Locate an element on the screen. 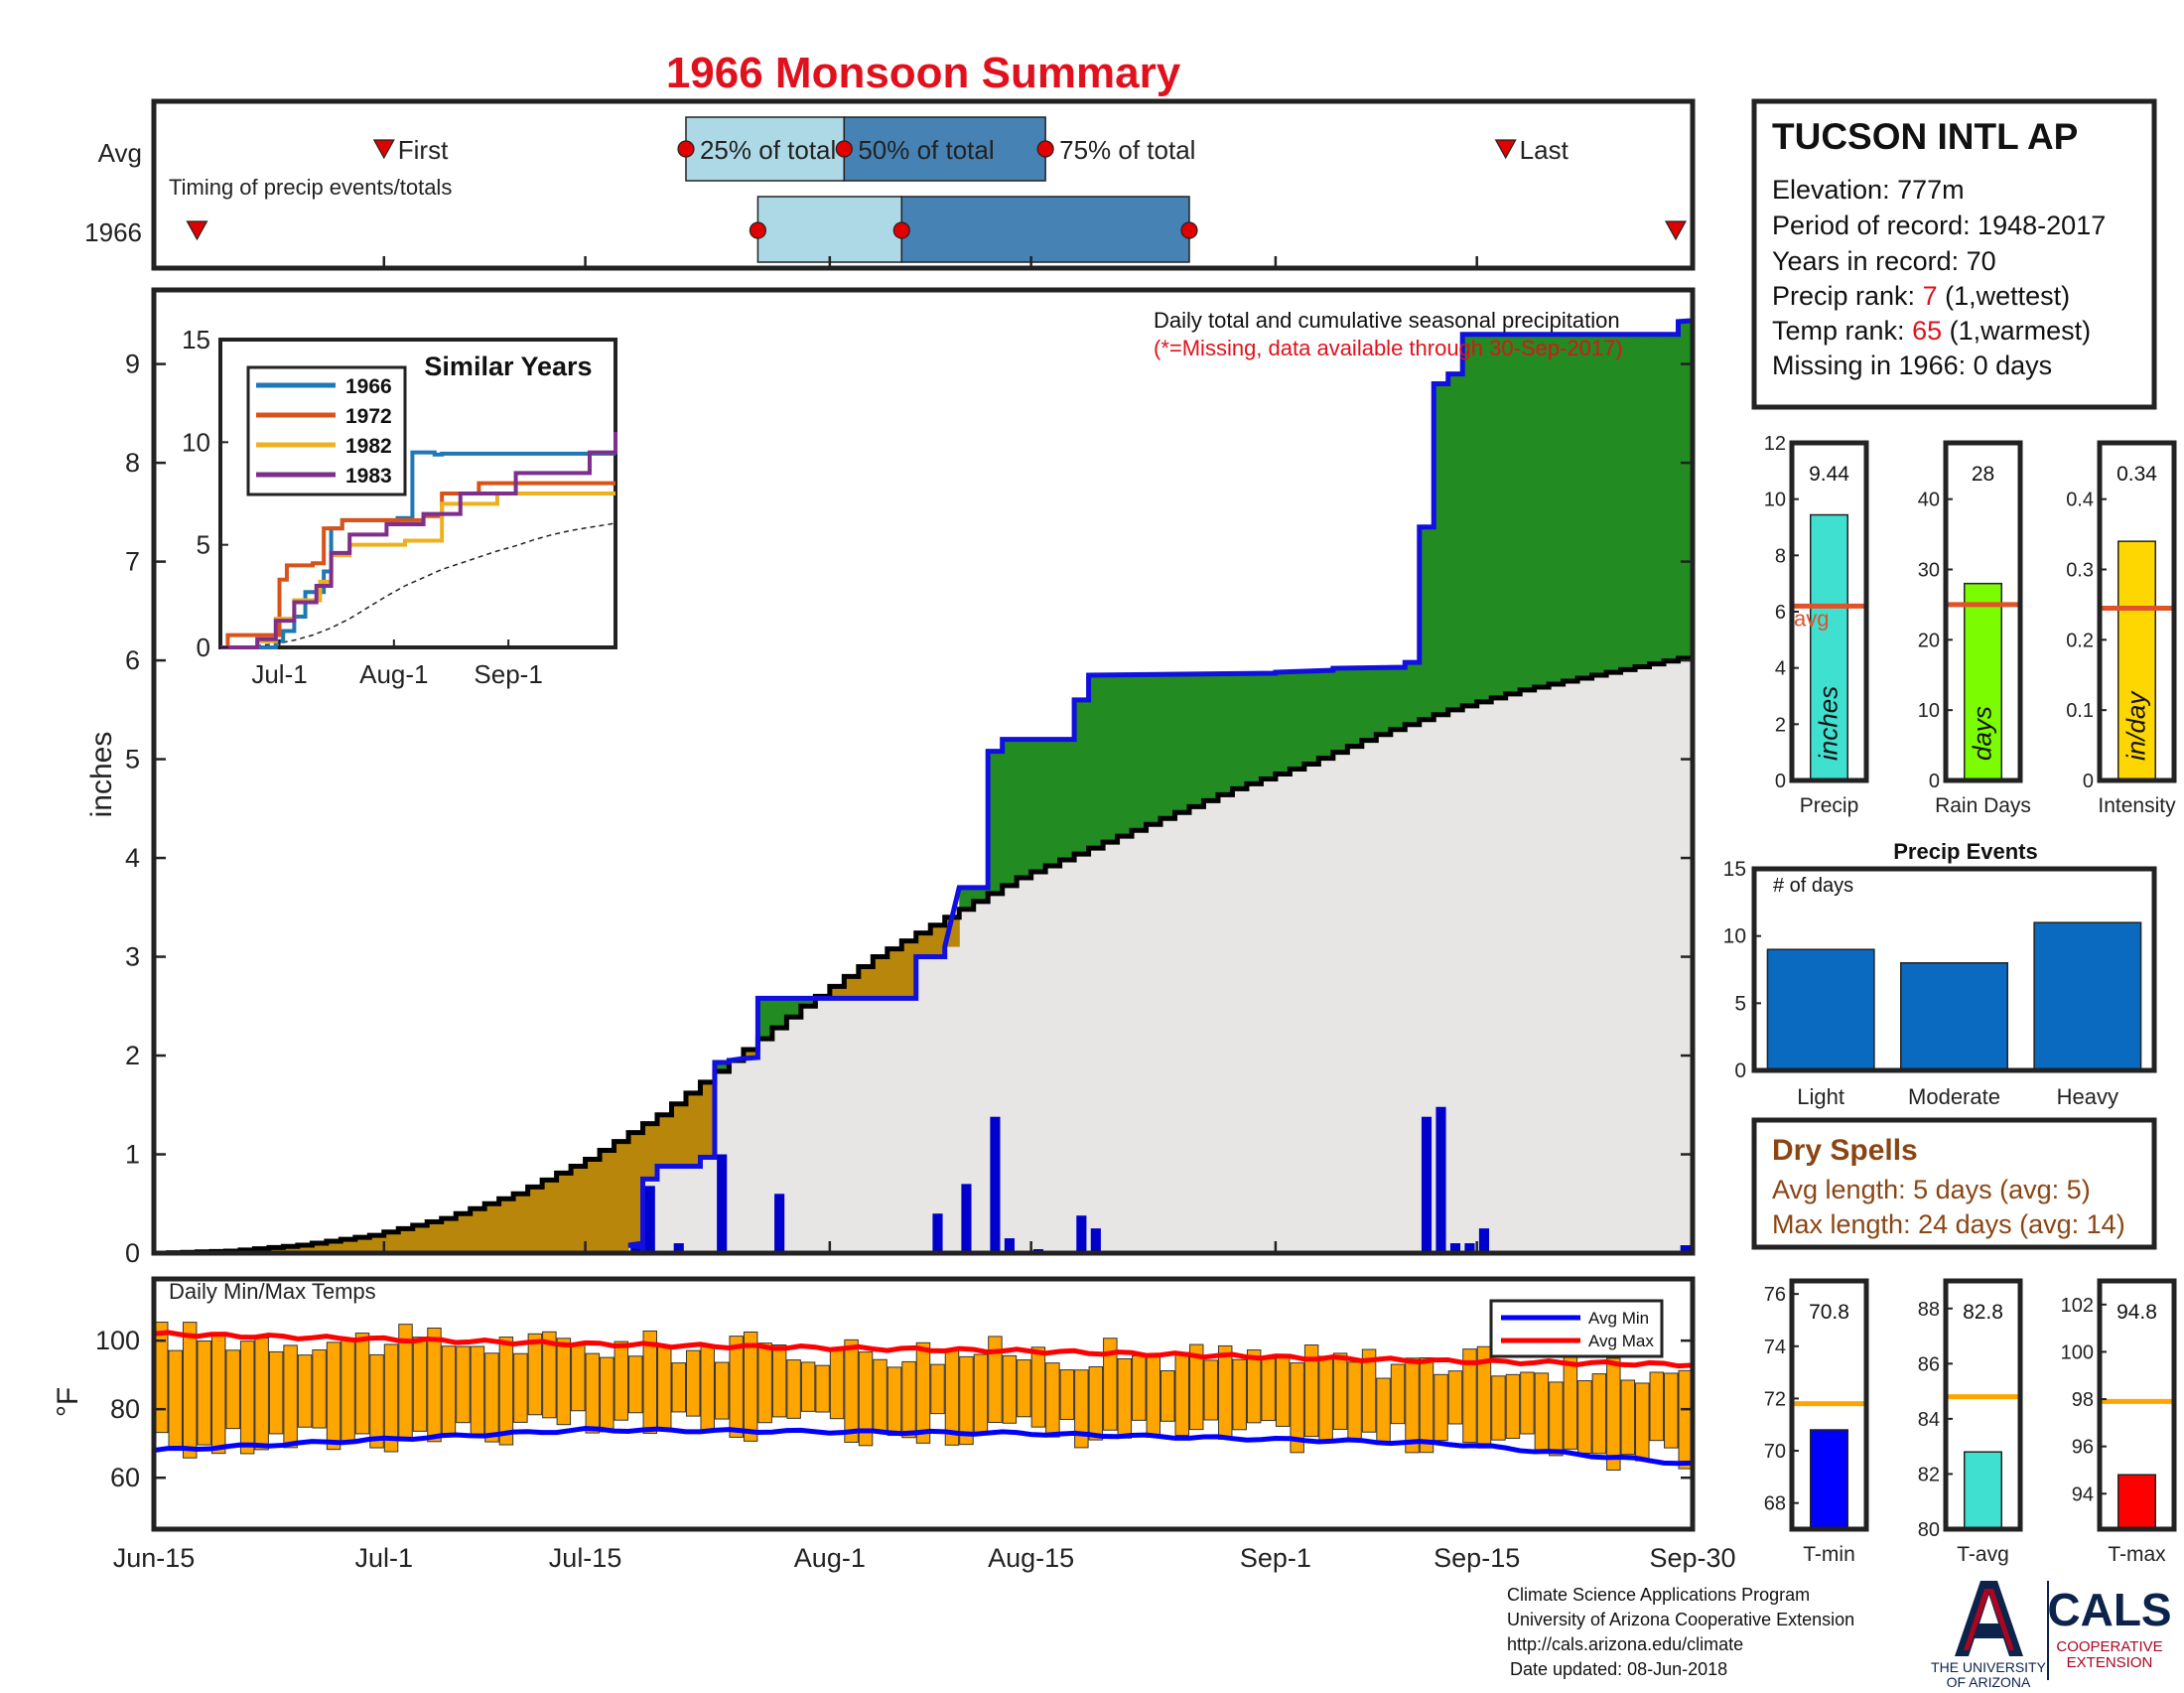 The width and height of the screenshot is (2184, 1693). x-tick-label: Jul-15 is located at coordinates (585, 1558).